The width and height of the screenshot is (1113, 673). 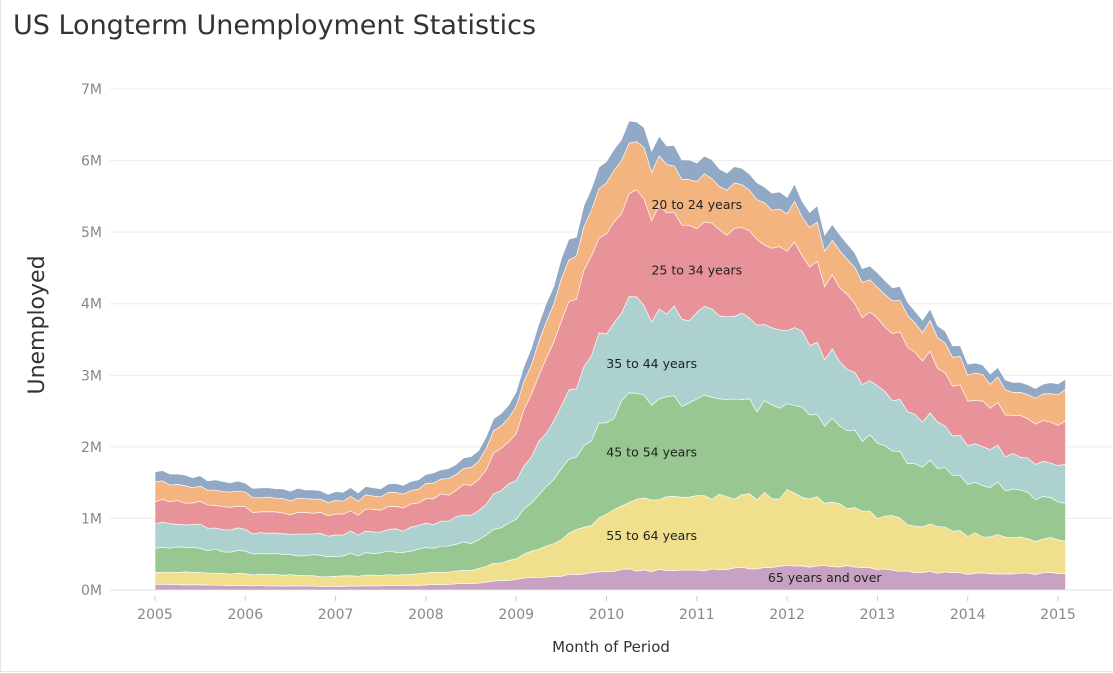 What do you see at coordinates (825, 577) in the screenshot?
I see `area-label: 65 years and over` at bounding box center [825, 577].